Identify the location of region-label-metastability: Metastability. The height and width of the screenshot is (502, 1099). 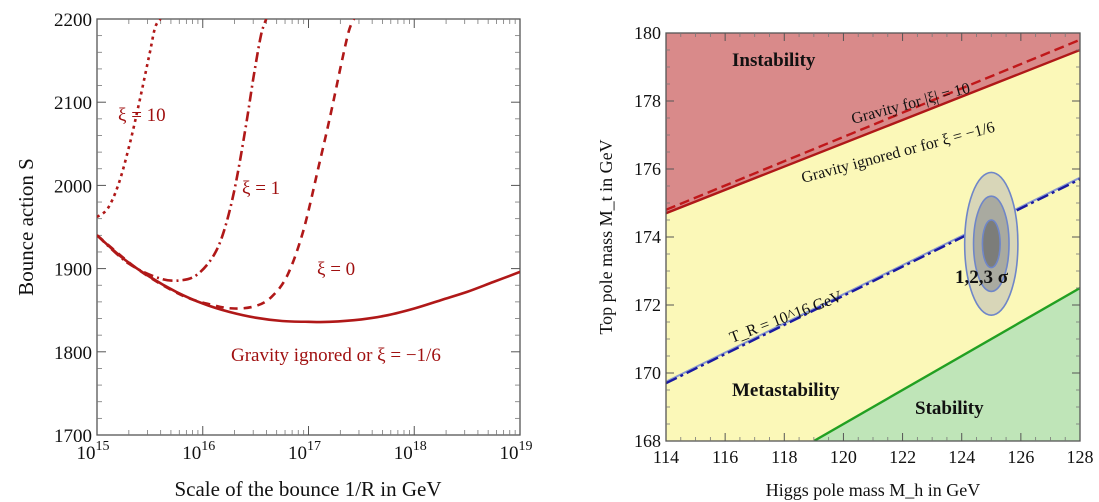
(786, 390).